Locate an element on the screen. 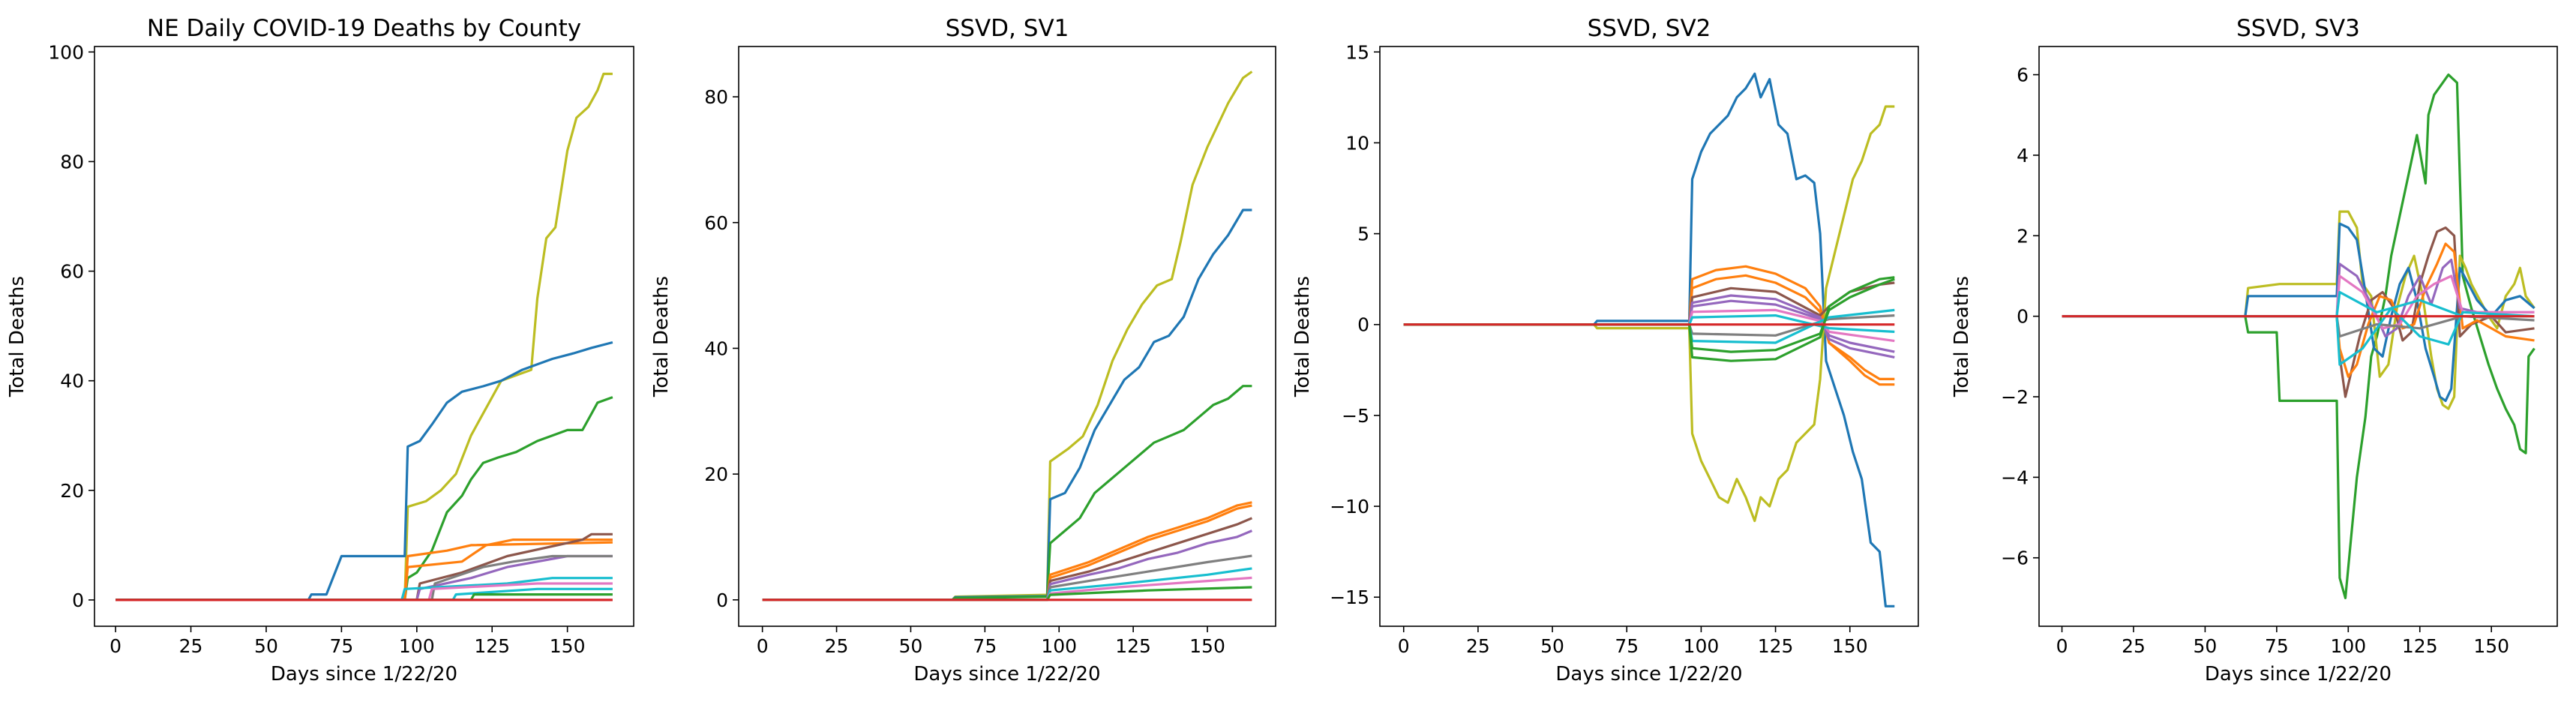 This screenshot has width=2576, height=702. y-tick-label: 6 is located at coordinates (2023, 75).